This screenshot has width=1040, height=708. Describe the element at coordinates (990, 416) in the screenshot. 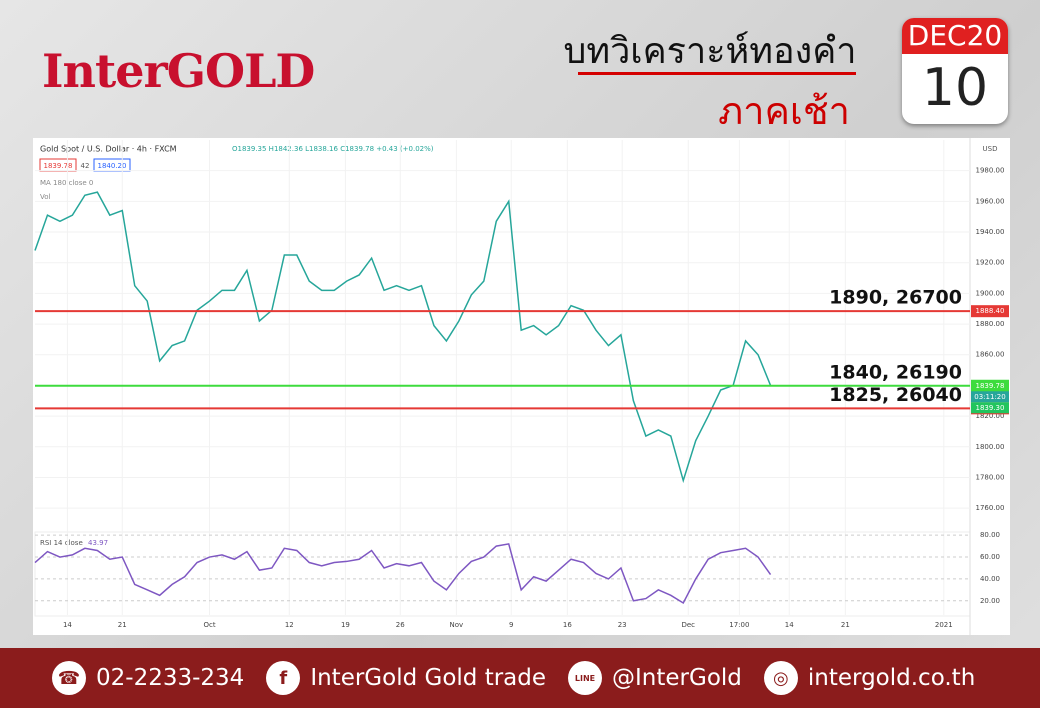

I see `y-tick-label: 1820.00` at that location.